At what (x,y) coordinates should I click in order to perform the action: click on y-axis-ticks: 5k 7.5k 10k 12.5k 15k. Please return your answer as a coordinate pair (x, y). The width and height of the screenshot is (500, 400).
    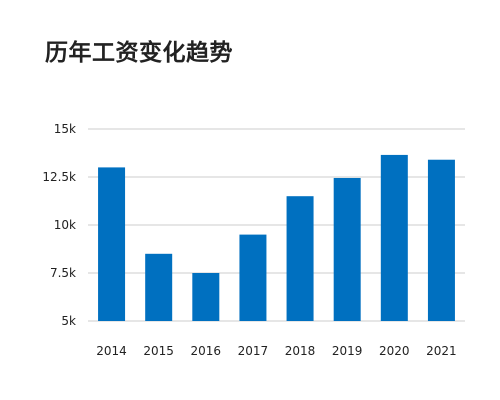
    Looking at the image, I should click on (59, 225).